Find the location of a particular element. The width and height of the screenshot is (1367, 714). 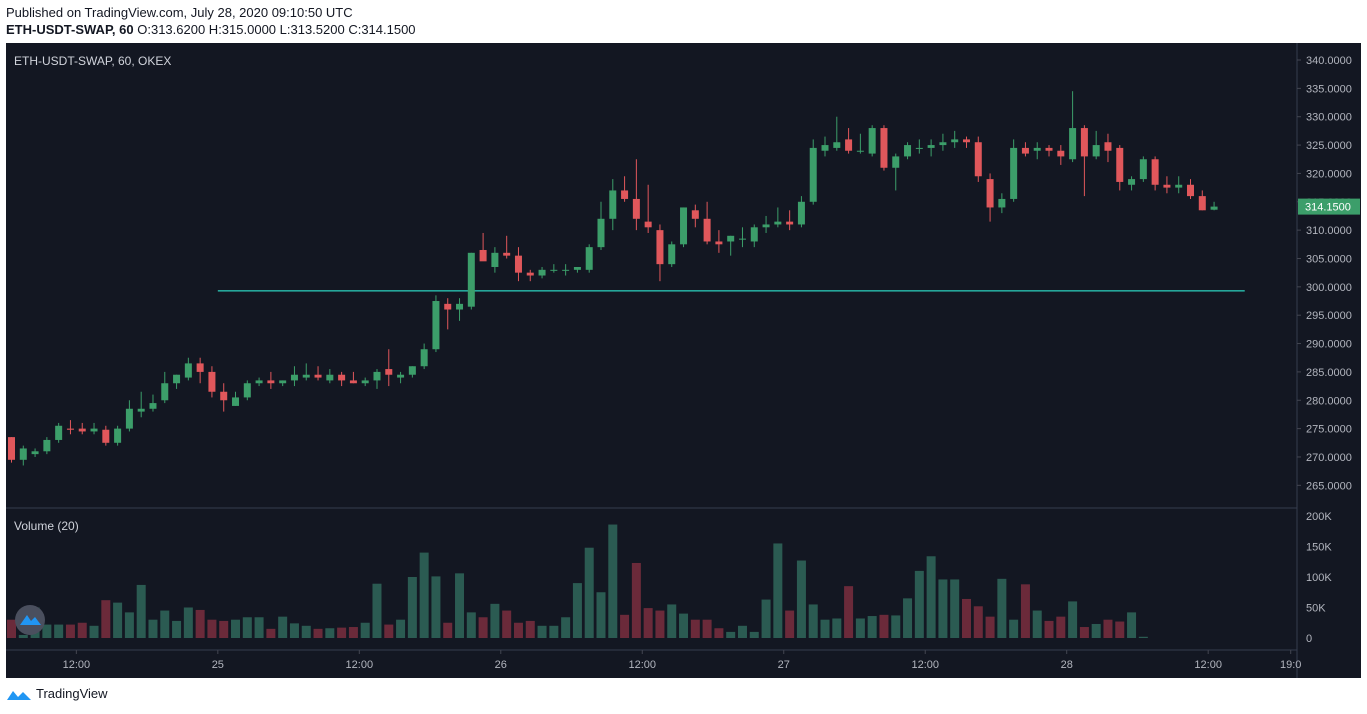

price-tick-label: 295.0000 is located at coordinates (1329, 316).